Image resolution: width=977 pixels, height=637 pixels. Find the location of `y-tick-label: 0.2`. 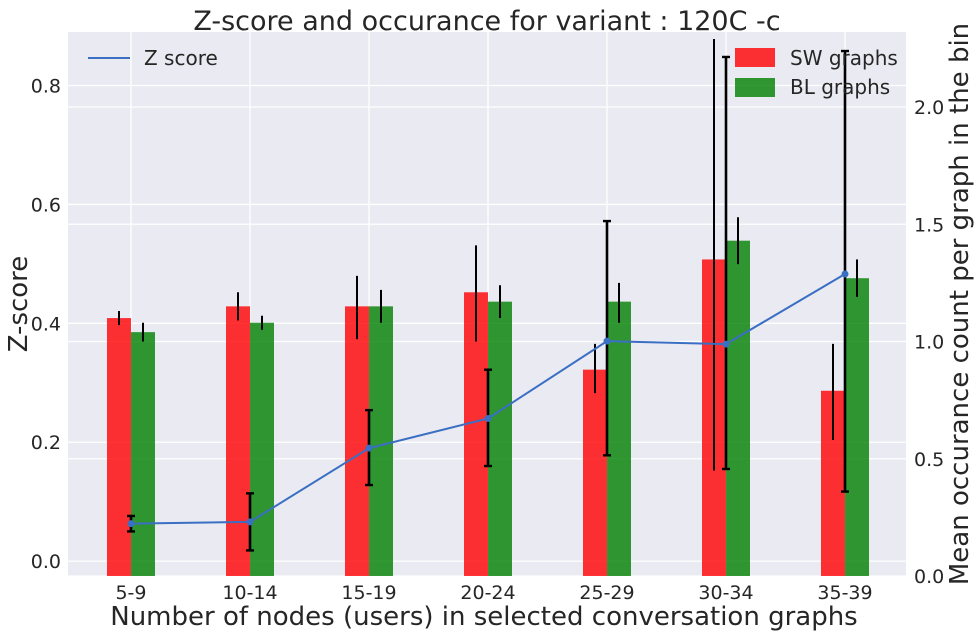

y-tick-label: 0.2 is located at coordinates (46, 443).